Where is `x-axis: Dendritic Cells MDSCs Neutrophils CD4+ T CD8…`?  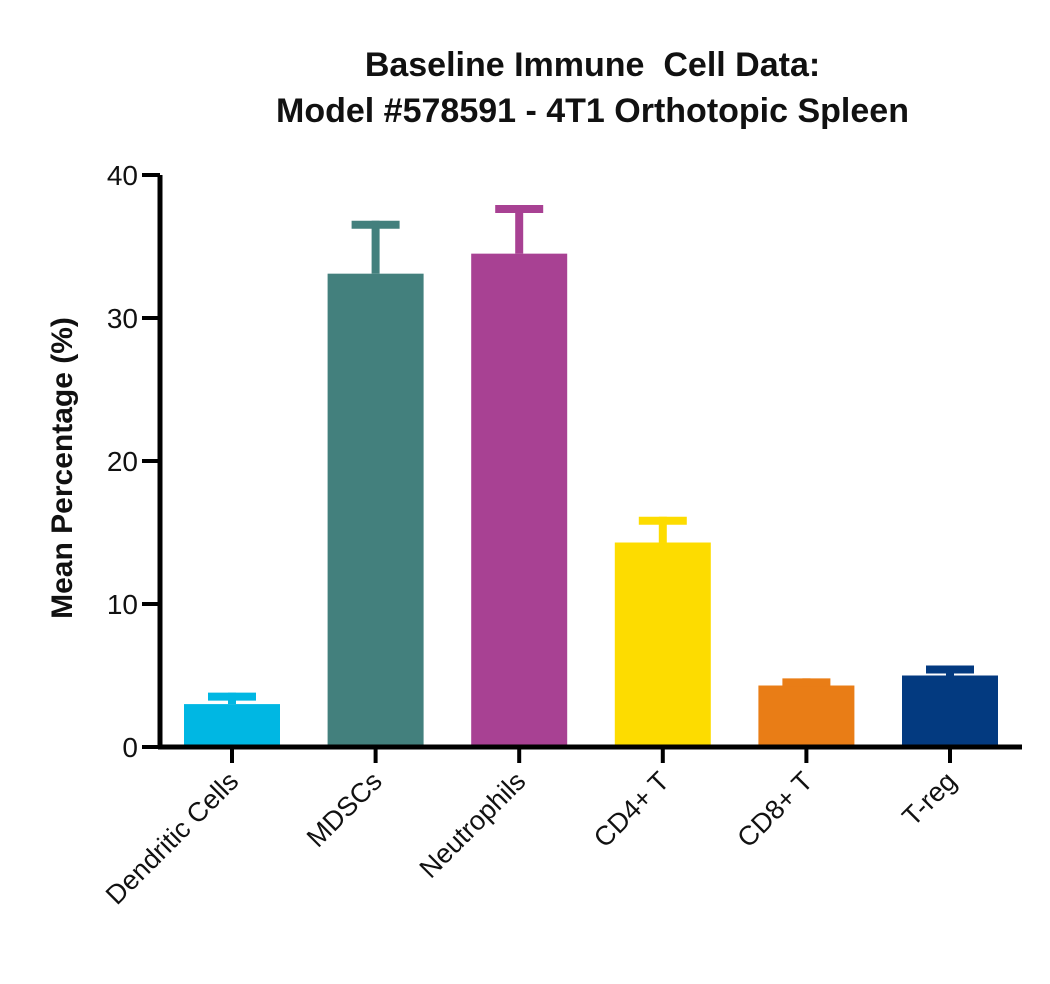 x-axis: Dendritic Cells MDSCs Neutrophils CD4+ T CD8… is located at coordinates (561, 827).